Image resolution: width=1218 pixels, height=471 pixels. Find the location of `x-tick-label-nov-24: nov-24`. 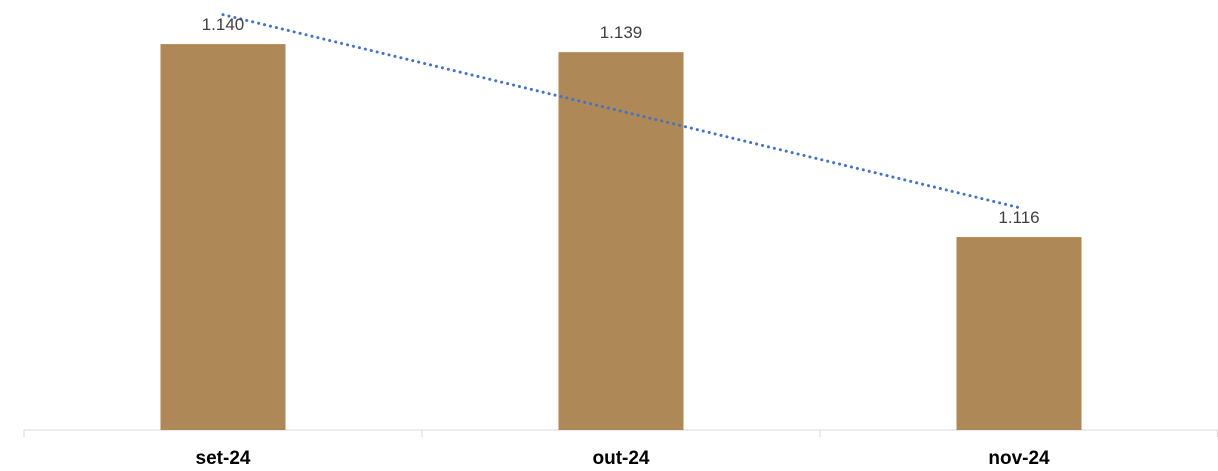

x-tick-label-nov-24: nov-24 is located at coordinates (1019, 458).